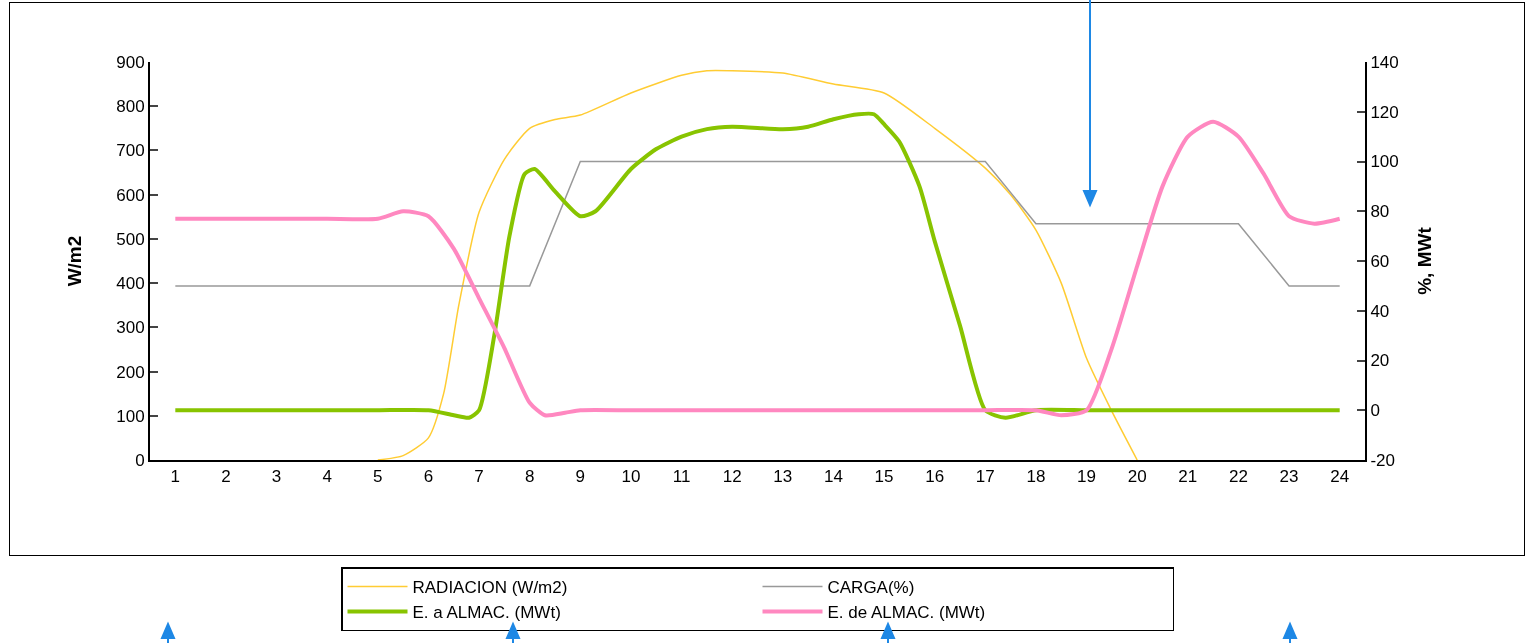 Image resolution: width=1532 pixels, height=643 pixels. Describe the element at coordinates (1382, 460) in the screenshot. I see `y2-tick-label: -20` at that location.